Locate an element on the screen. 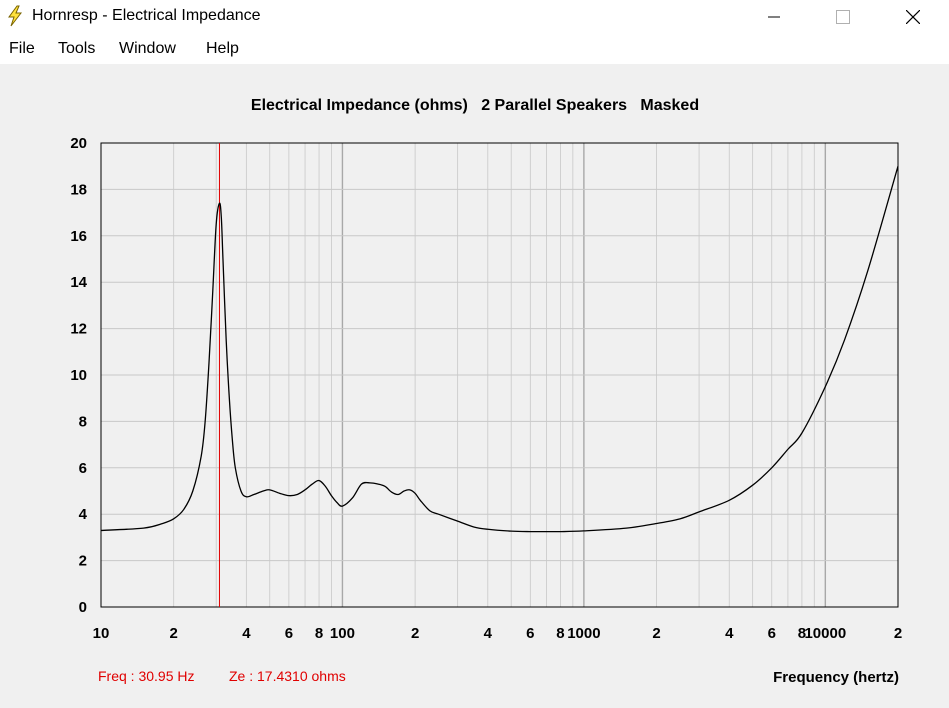 Image resolution: width=949 pixels, height=708 pixels. menu-help: Help is located at coordinates (222, 48).